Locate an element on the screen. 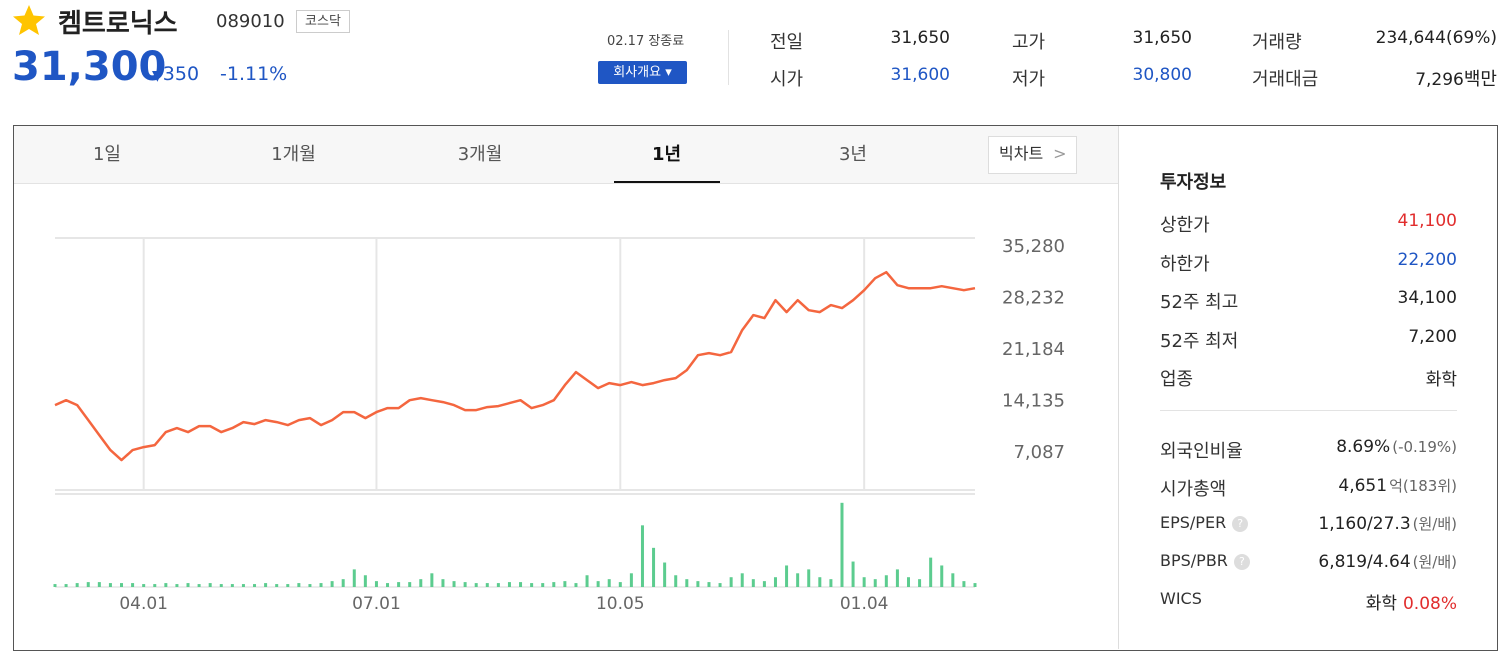 The height and width of the screenshot is (652, 1503). value: 31,600 is located at coordinates (920, 75).